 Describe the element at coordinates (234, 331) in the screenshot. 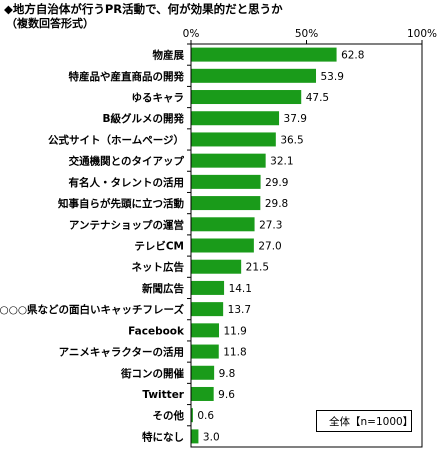

I see `value-label: 11.9` at that location.